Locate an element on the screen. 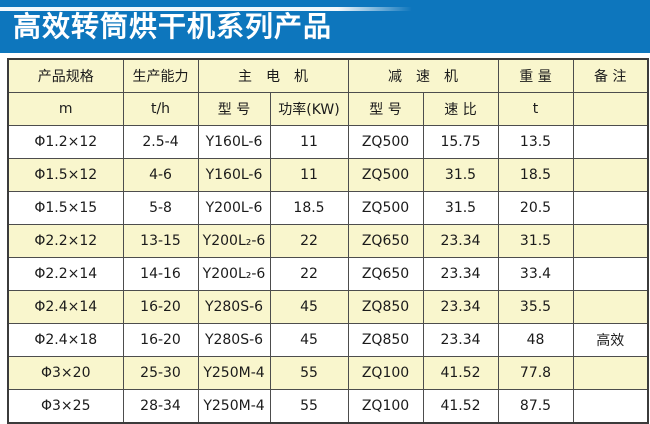  col-header-weight: 重 量 is located at coordinates (535, 75).